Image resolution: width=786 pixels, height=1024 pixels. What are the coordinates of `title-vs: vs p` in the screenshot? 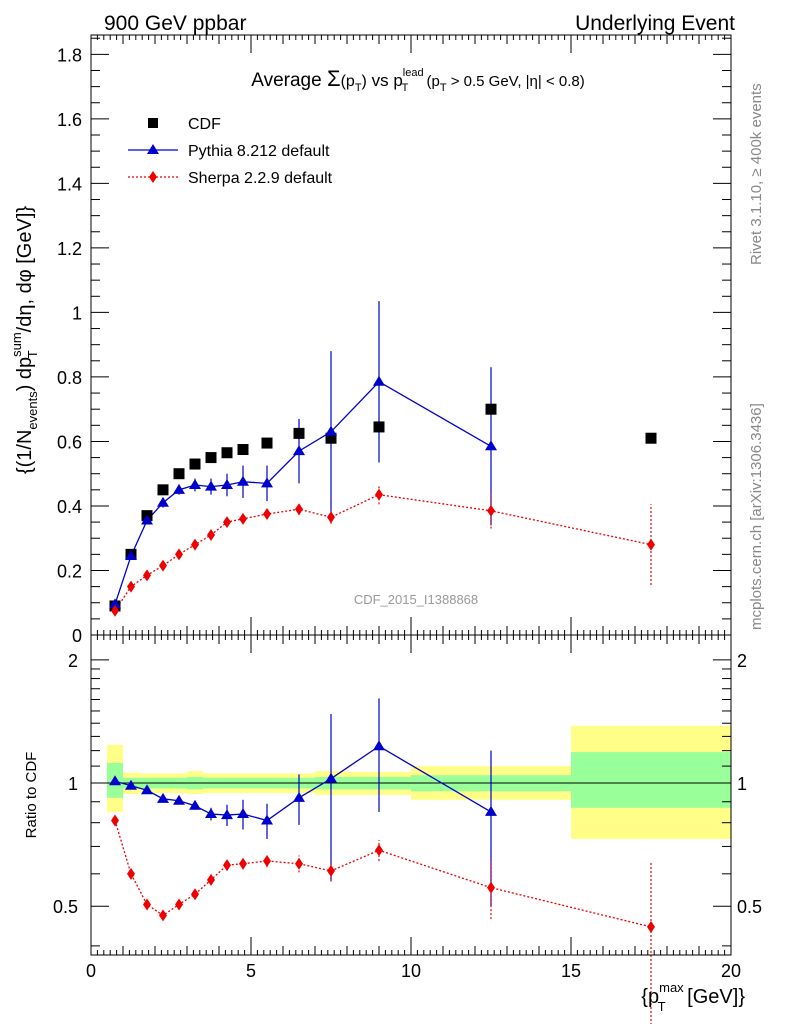 It's located at (385, 80).